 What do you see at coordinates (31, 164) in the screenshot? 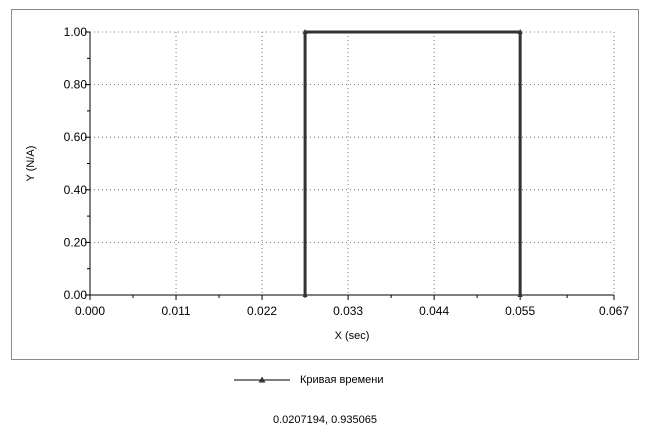
I see `y-axis-title: Y (N/A)` at bounding box center [31, 164].